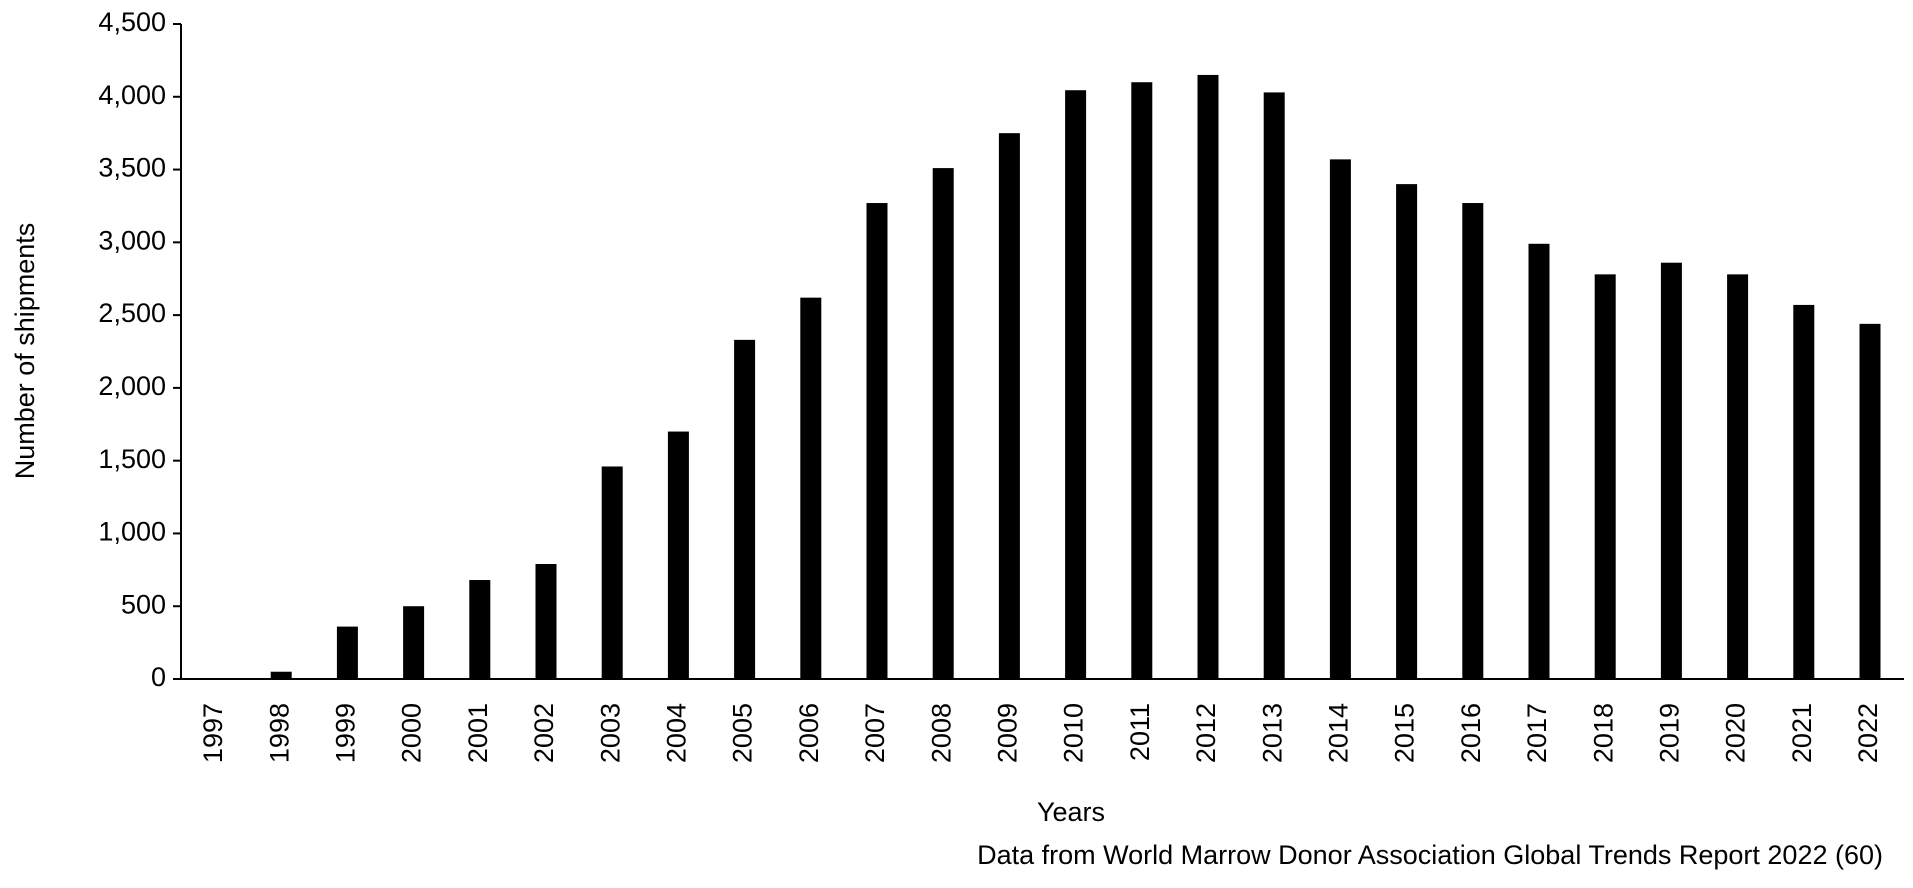 Image resolution: width=1913 pixels, height=888 pixels. What do you see at coordinates (677, 733) in the screenshot?
I see `x-tick-label: 2004` at bounding box center [677, 733].